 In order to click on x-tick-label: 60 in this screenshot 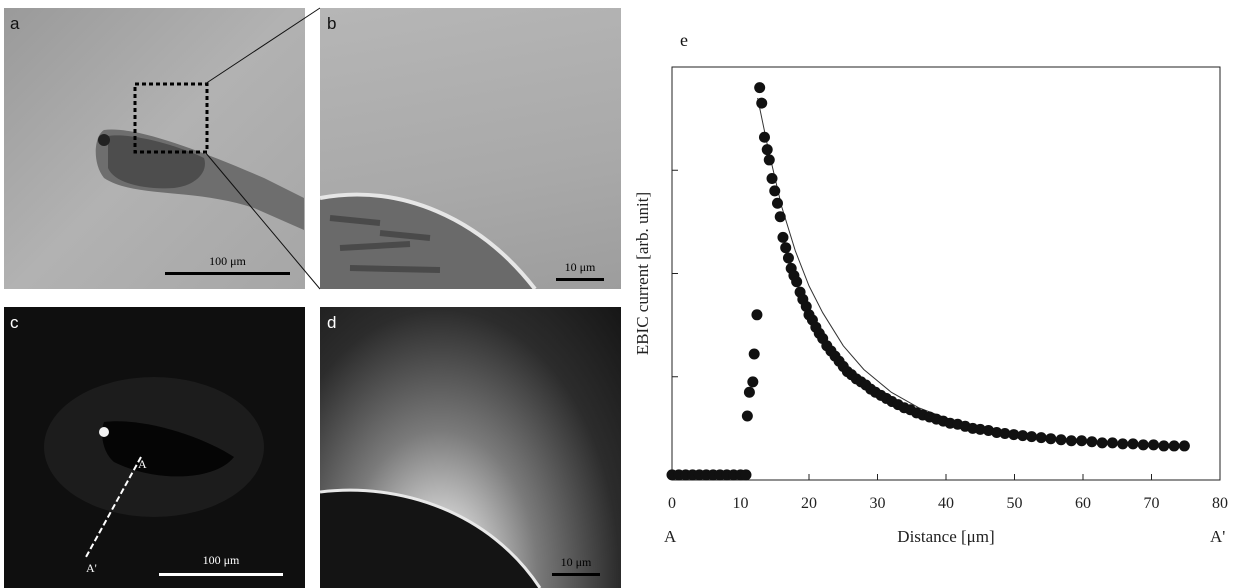, I will do `click(1083, 503)`.